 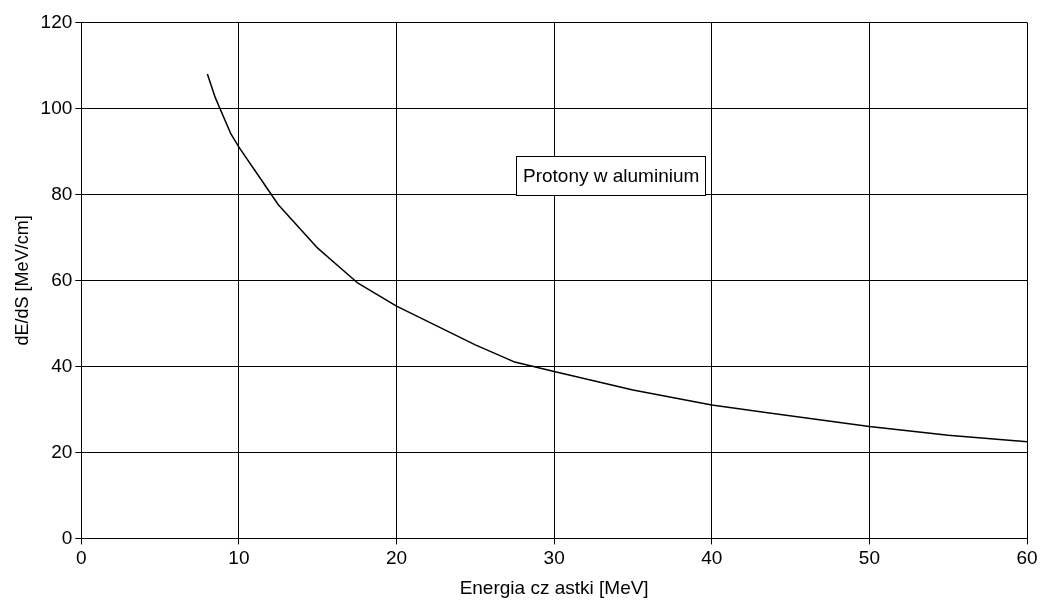 What do you see at coordinates (67, 537) in the screenshot?
I see `y-tick-label: 0` at bounding box center [67, 537].